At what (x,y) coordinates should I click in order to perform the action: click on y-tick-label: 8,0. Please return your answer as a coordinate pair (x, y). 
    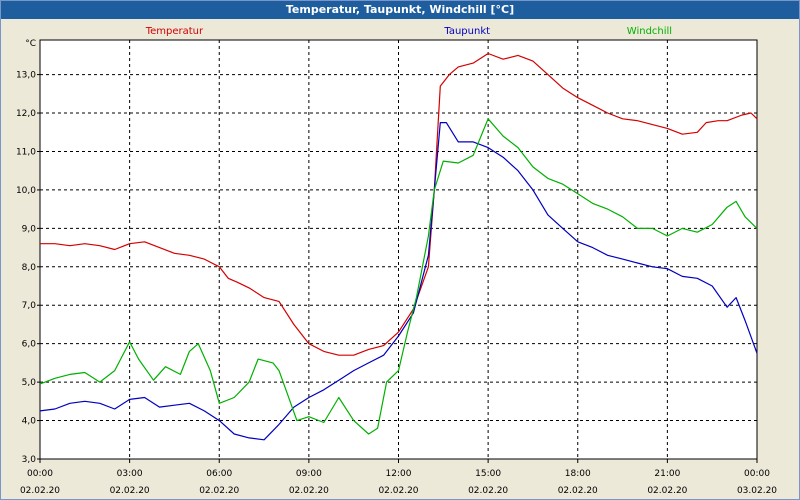
    Looking at the image, I should click on (29, 268).